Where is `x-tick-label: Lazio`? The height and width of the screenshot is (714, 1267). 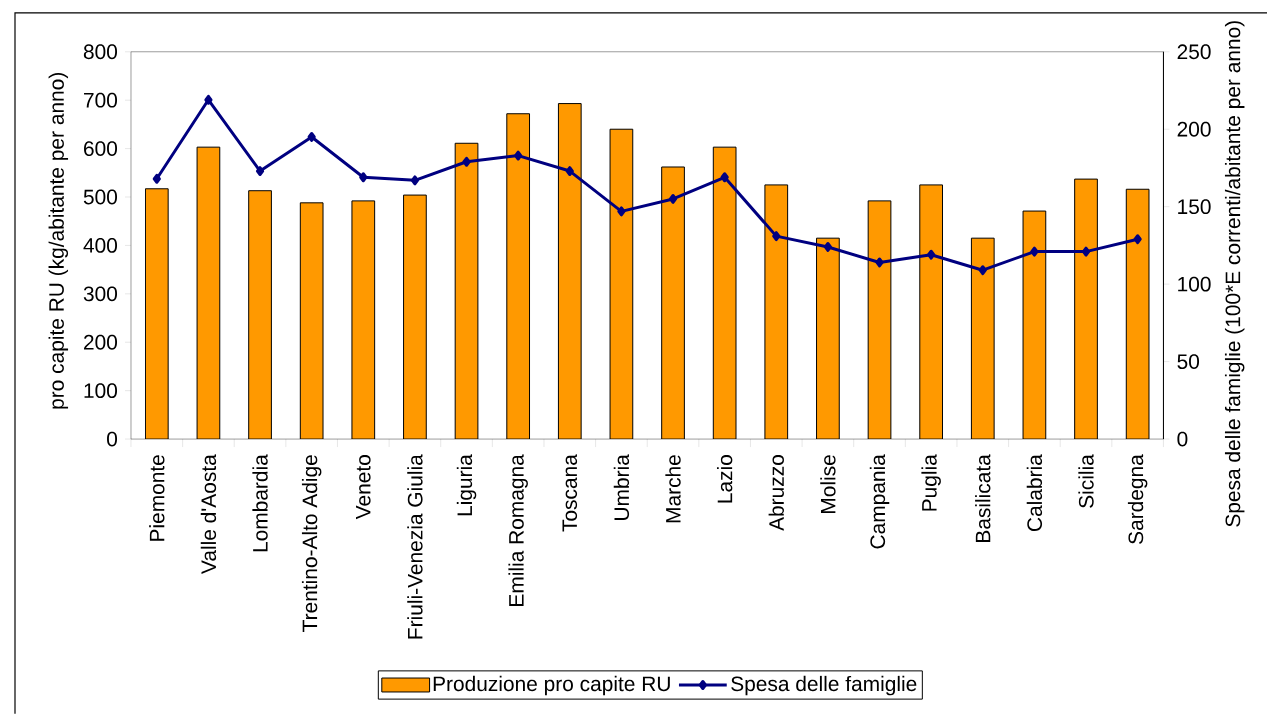
x-tick-label: Lazio is located at coordinates (724, 479).